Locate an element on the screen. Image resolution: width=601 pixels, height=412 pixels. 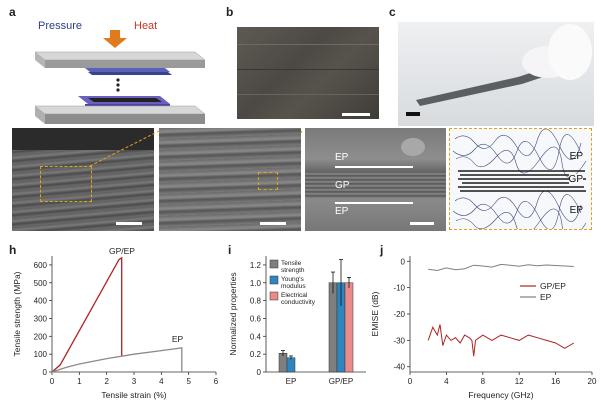
y-tick-label: 0.4 is located at coordinates (256, 336).